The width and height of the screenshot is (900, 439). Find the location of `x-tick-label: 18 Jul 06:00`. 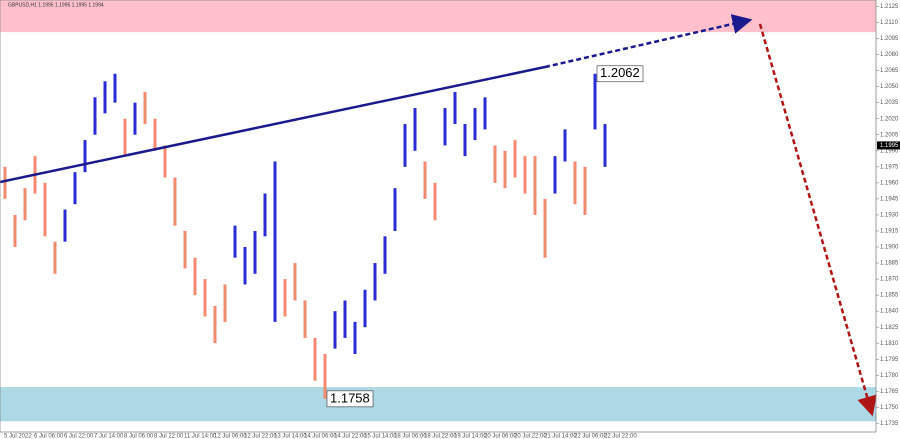

x-tick-label: 18 Jul 06:00 is located at coordinates (410, 436).